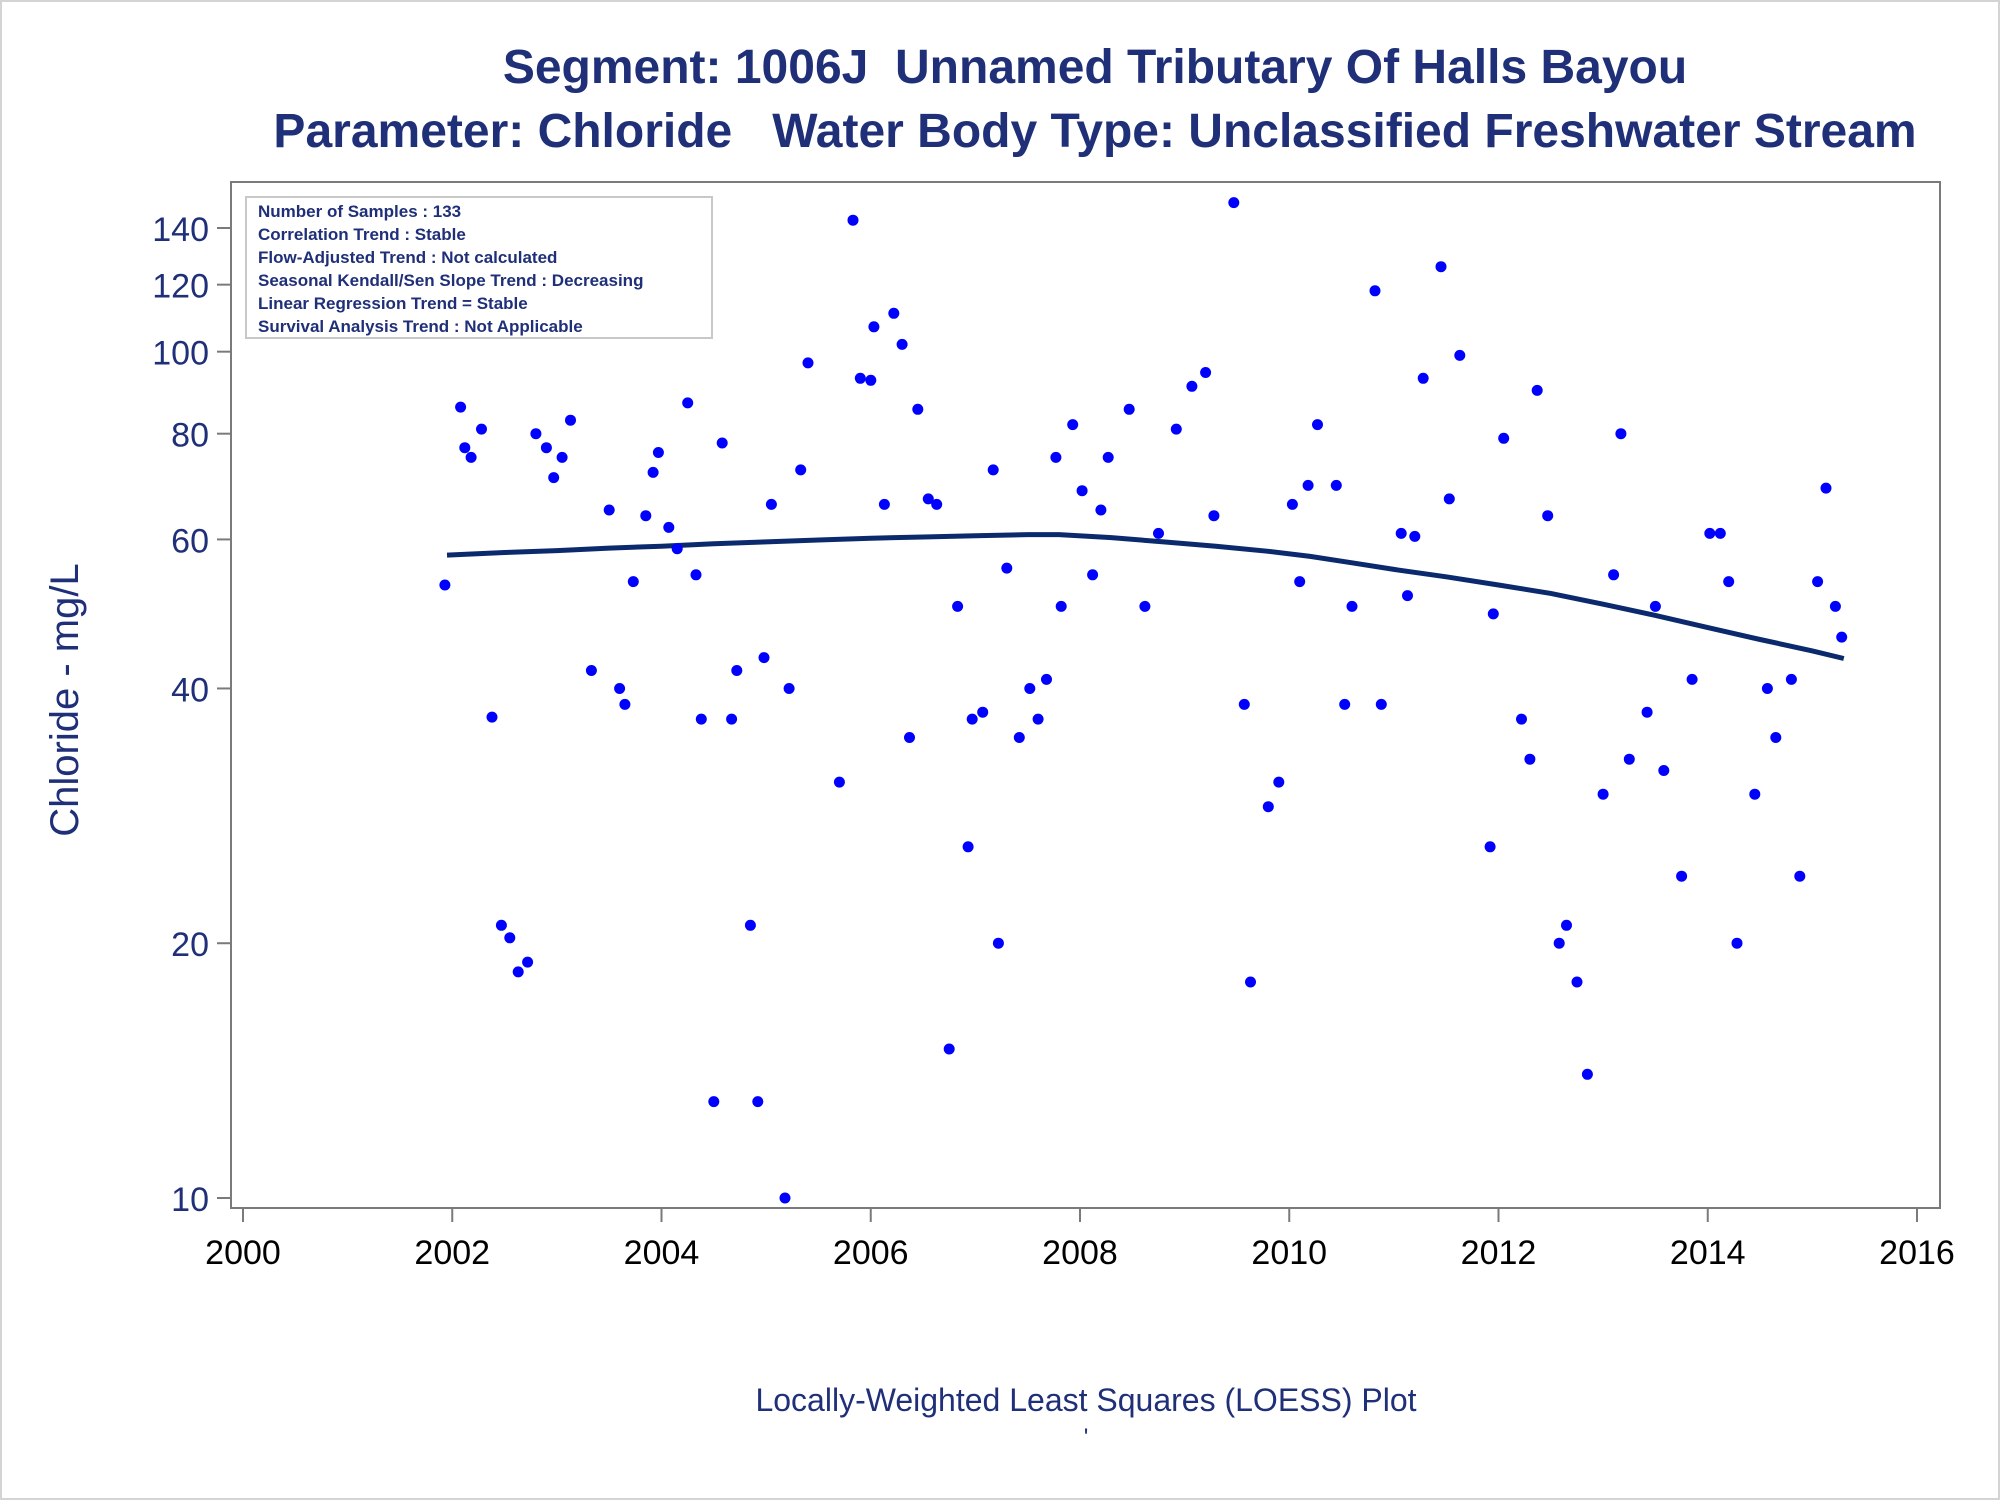  I want to click on stats-line: Linear Regression Trend = Stable, so click(393, 303).